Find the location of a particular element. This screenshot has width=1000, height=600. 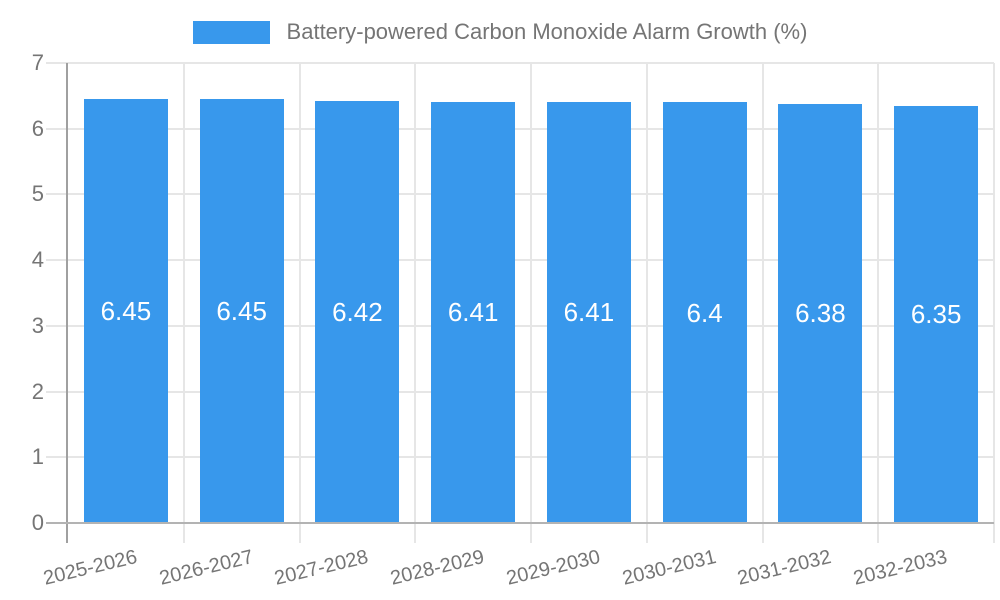

bar-value-label: 6.4 is located at coordinates (704, 312).